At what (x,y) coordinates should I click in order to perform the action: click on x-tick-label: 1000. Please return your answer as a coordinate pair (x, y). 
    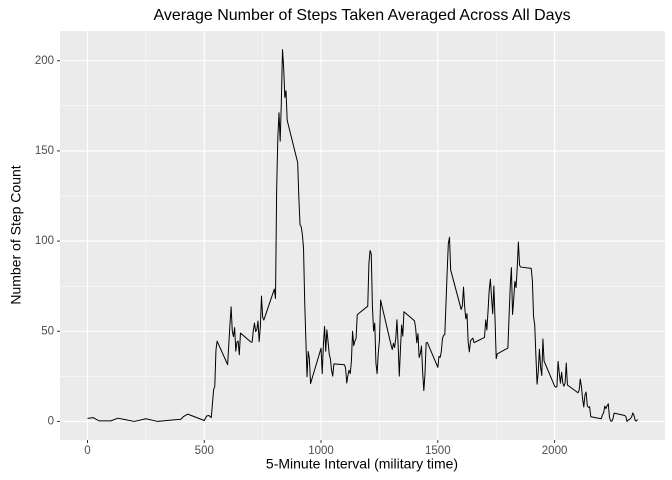
    Looking at the image, I should click on (321, 451).